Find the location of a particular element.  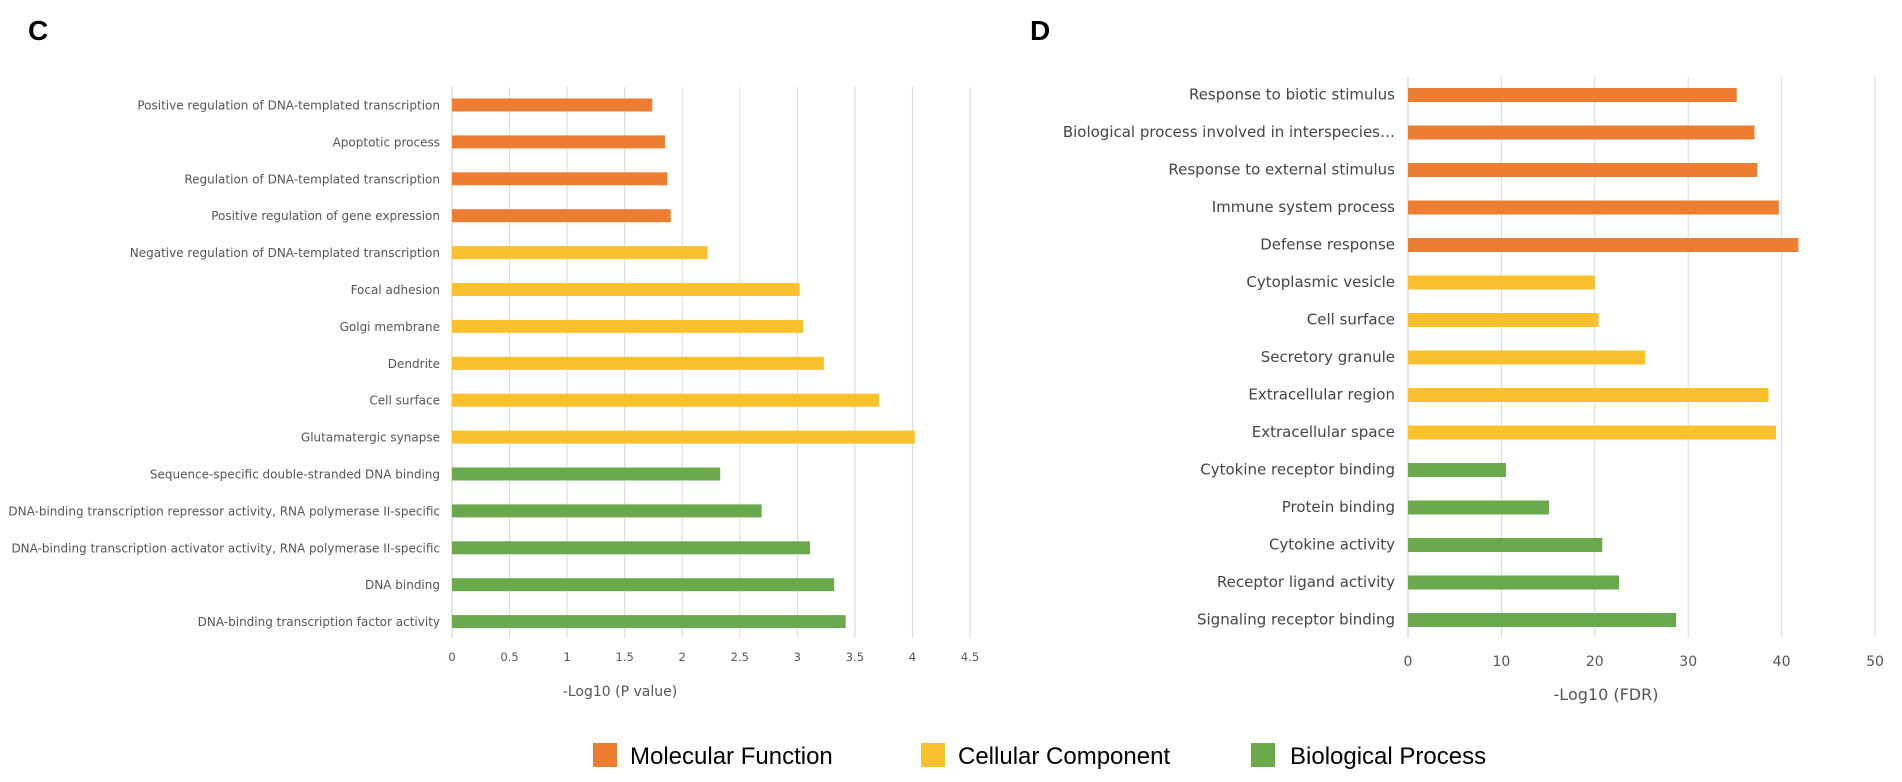

category-label-dna-binding: DNA binding is located at coordinates (402, 585).